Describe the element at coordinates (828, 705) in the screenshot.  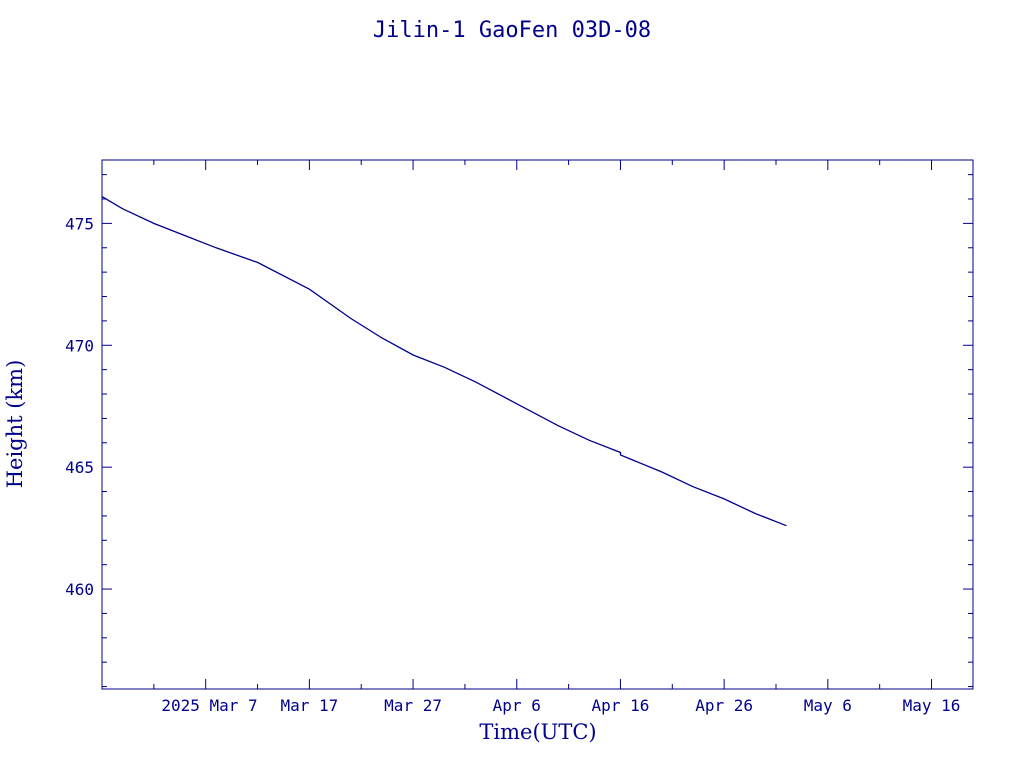
I see `x-tick-label: May 6` at that location.